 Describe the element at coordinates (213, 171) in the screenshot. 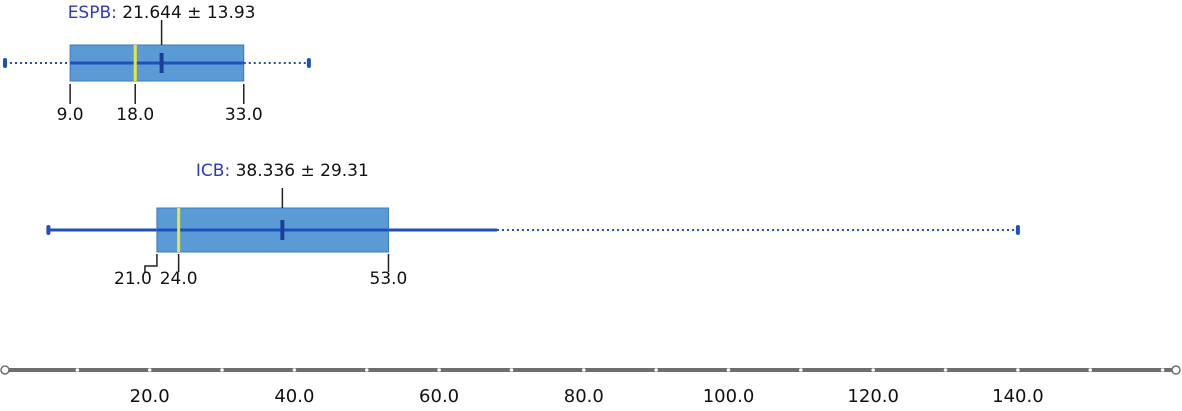

I see `icb-series-name: ICB:` at that location.